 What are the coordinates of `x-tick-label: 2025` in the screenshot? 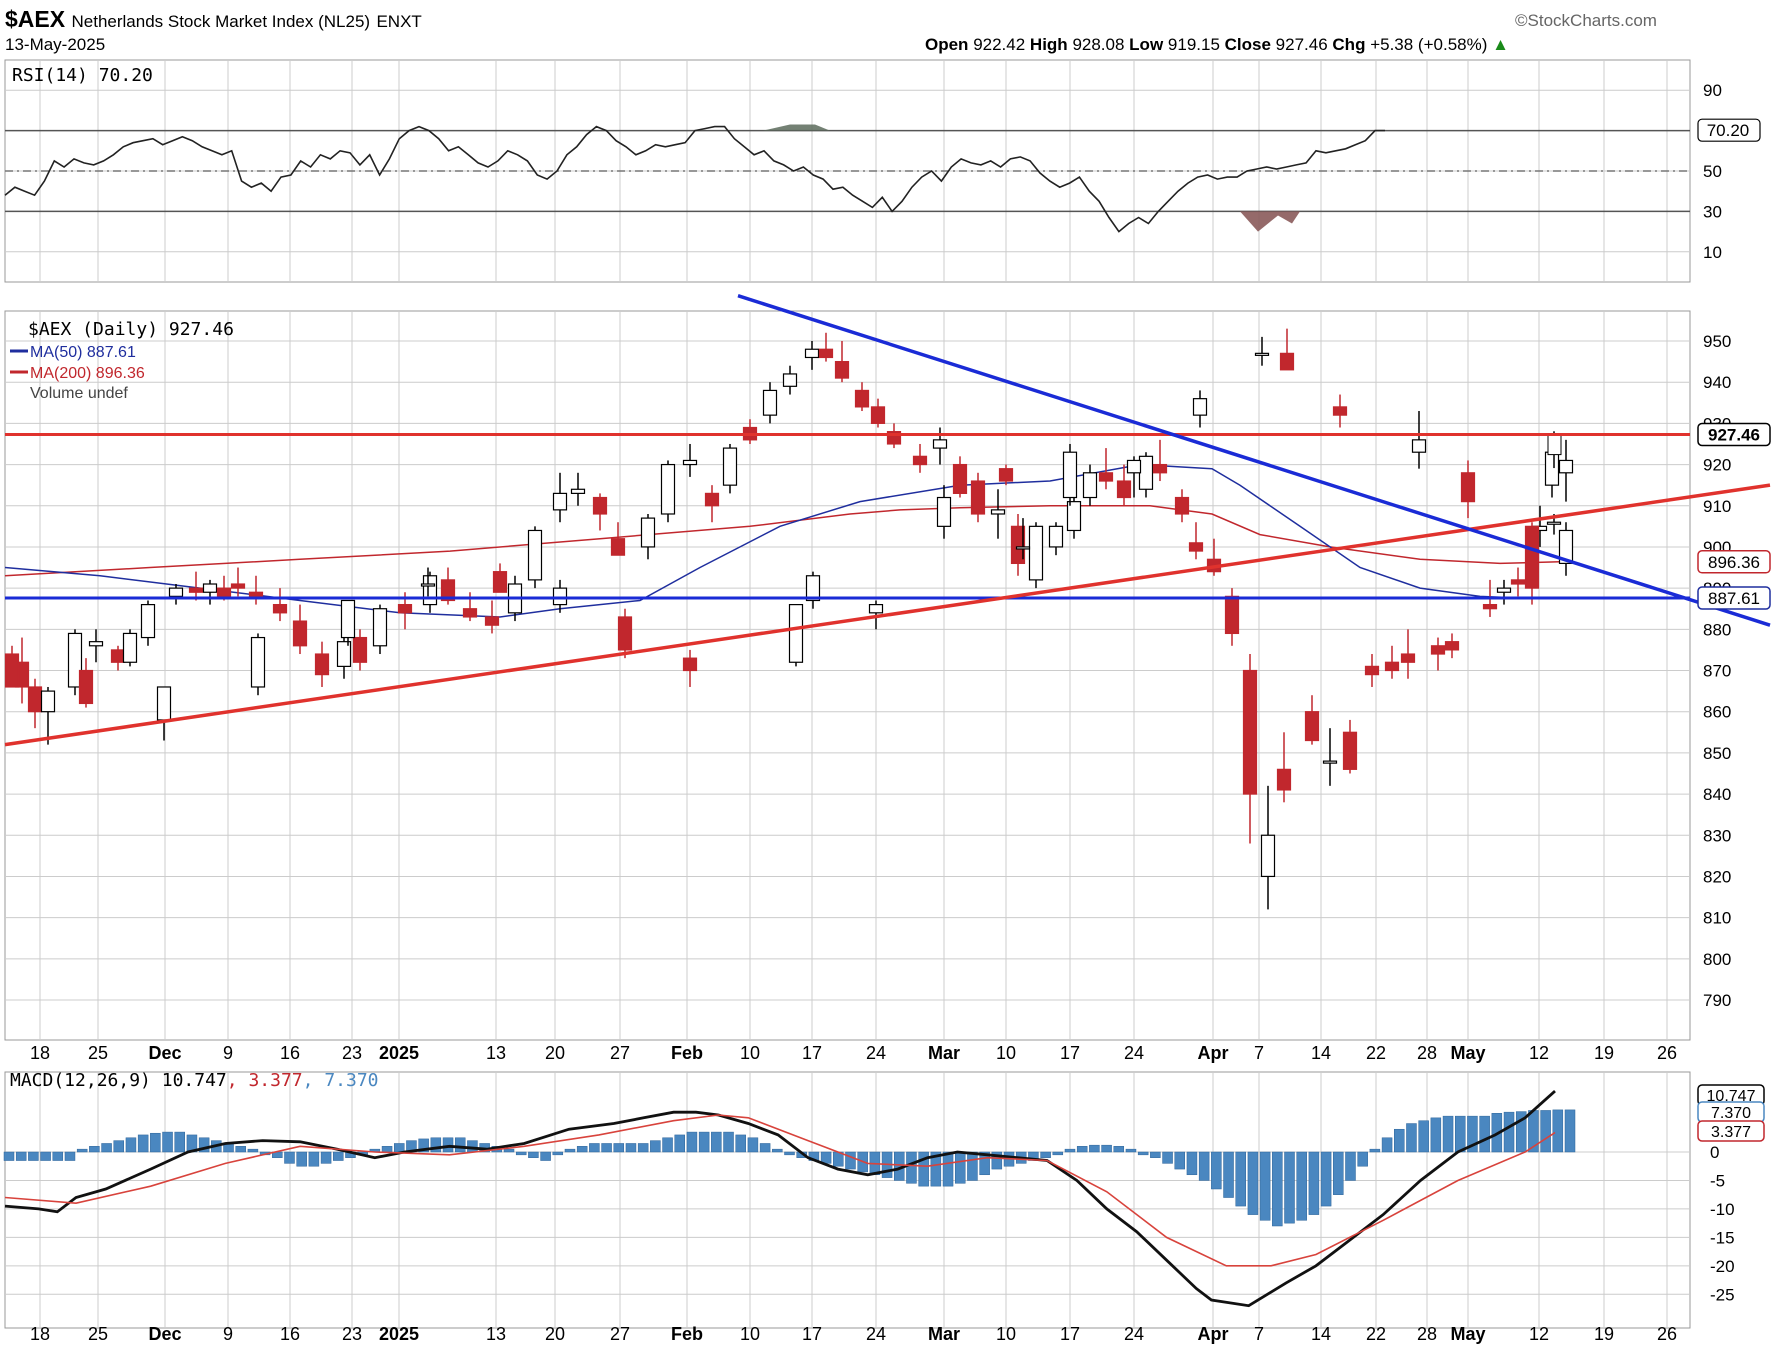 It's located at (399, 1053).